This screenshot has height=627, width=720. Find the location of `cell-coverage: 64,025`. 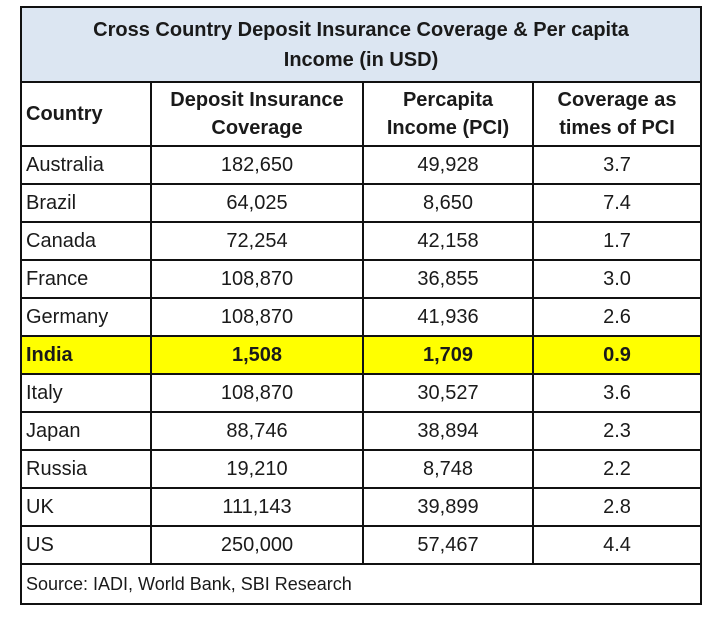

cell-coverage: 64,025 is located at coordinates (257, 203).